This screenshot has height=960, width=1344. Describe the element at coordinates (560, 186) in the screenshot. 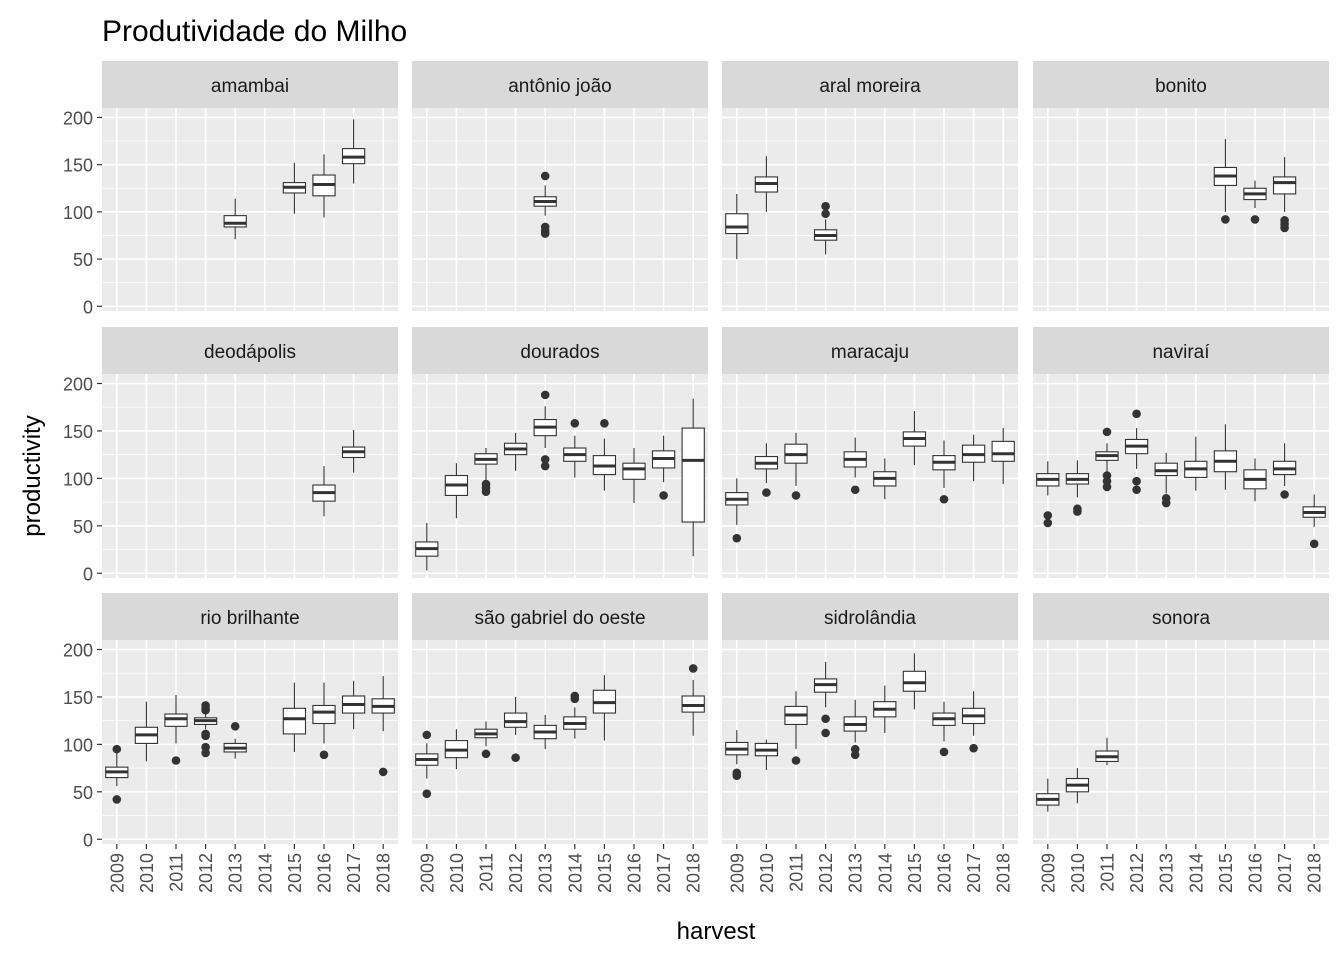

I see `facet-panel: antônio joão` at that location.